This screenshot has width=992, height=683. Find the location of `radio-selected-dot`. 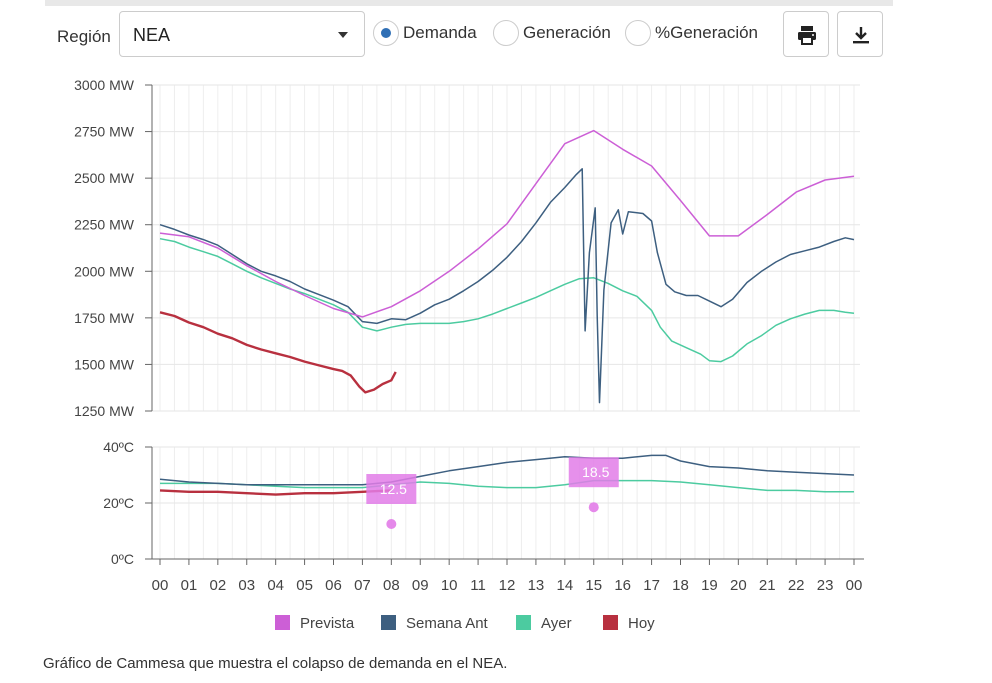

radio-selected-dot is located at coordinates (386, 33).